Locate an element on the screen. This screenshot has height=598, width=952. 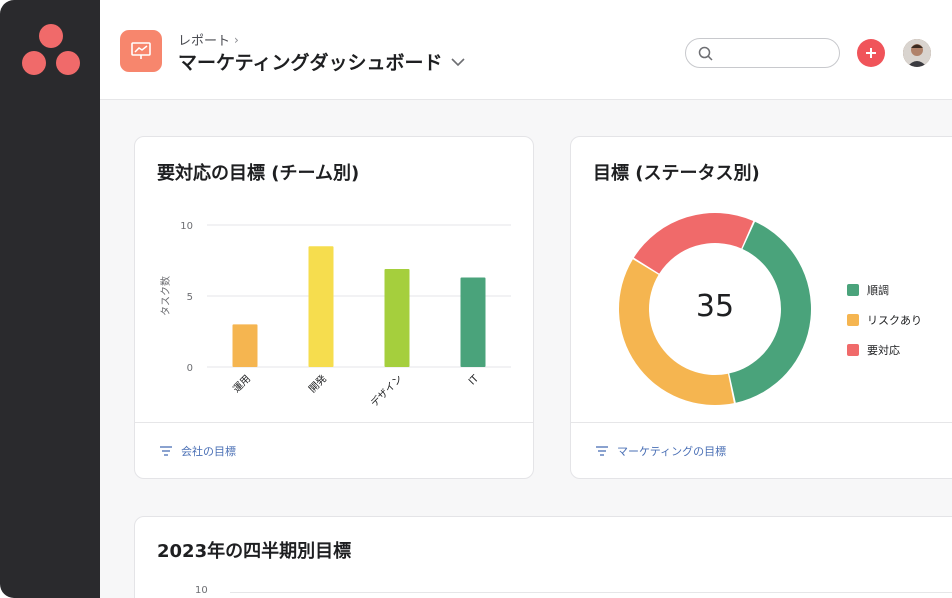
legend-item: 要対応 is located at coordinates (884, 350).